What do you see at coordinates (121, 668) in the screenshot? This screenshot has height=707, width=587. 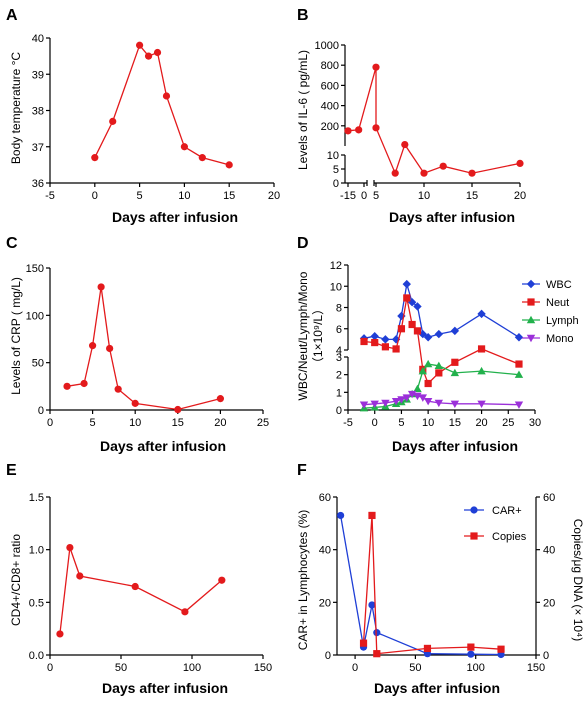 I see `x-tick-label-e-1: 50` at bounding box center [121, 668].